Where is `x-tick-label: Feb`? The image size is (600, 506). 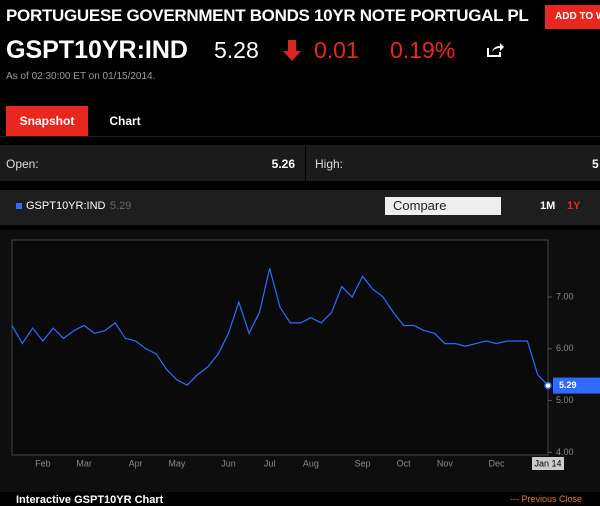 x-tick-label: Feb is located at coordinates (43, 463).